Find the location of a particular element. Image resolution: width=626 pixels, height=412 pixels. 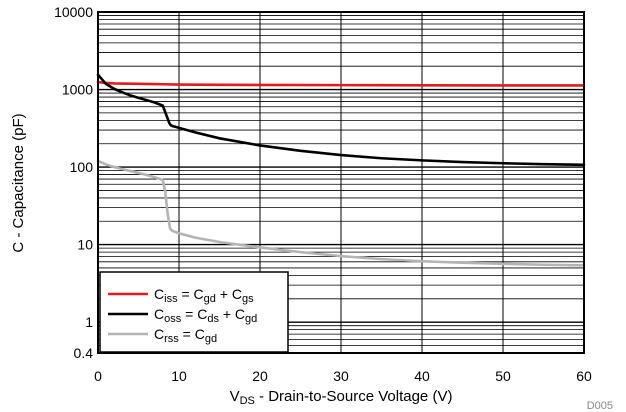

x-tick-label: 50 is located at coordinates (503, 376).